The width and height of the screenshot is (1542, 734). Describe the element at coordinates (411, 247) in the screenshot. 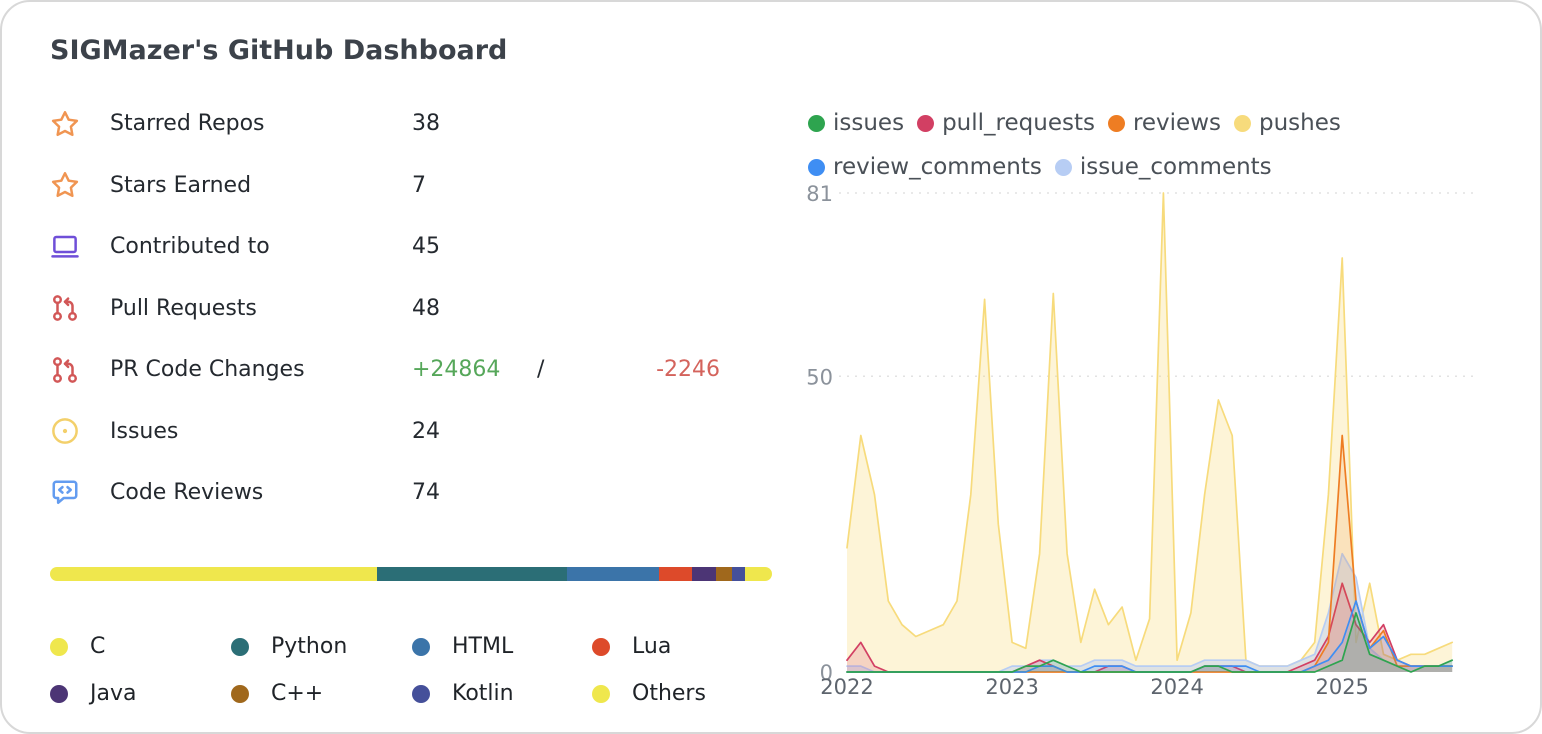

I see `stat-row: Contributed to 45` at that location.